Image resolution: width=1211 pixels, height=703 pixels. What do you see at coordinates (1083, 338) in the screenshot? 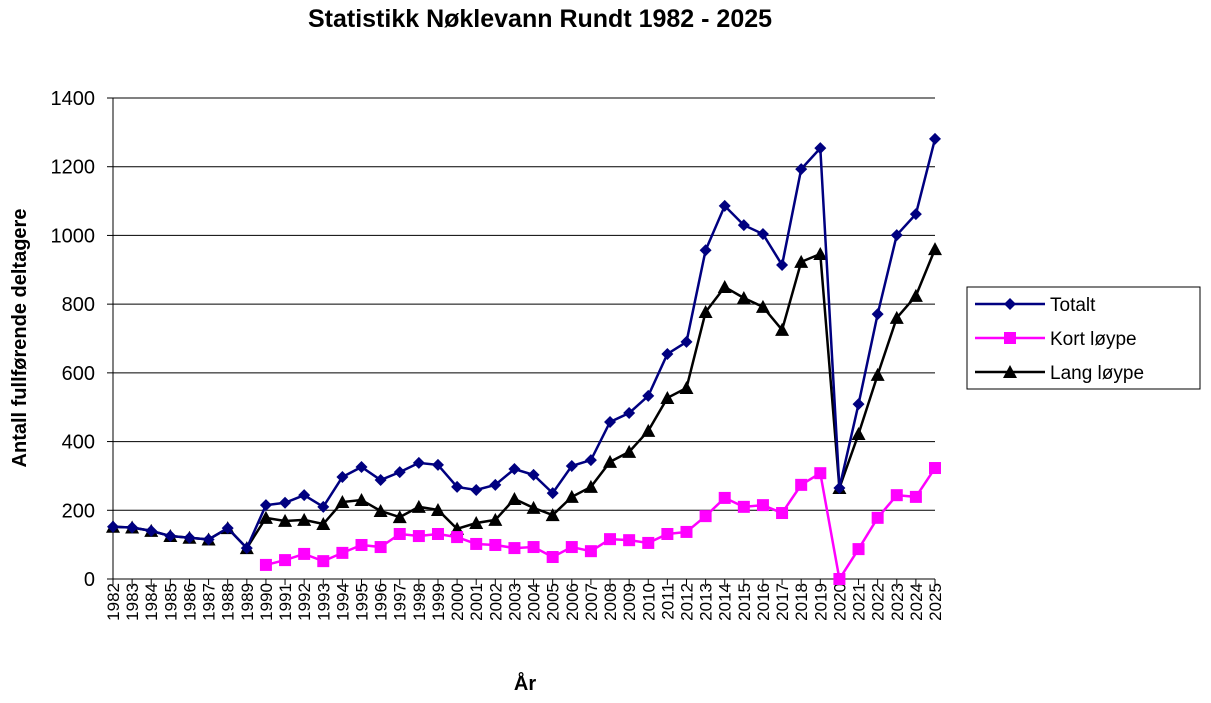
I see `legend: Totalt Kort løype Lang løype` at bounding box center [1083, 338].